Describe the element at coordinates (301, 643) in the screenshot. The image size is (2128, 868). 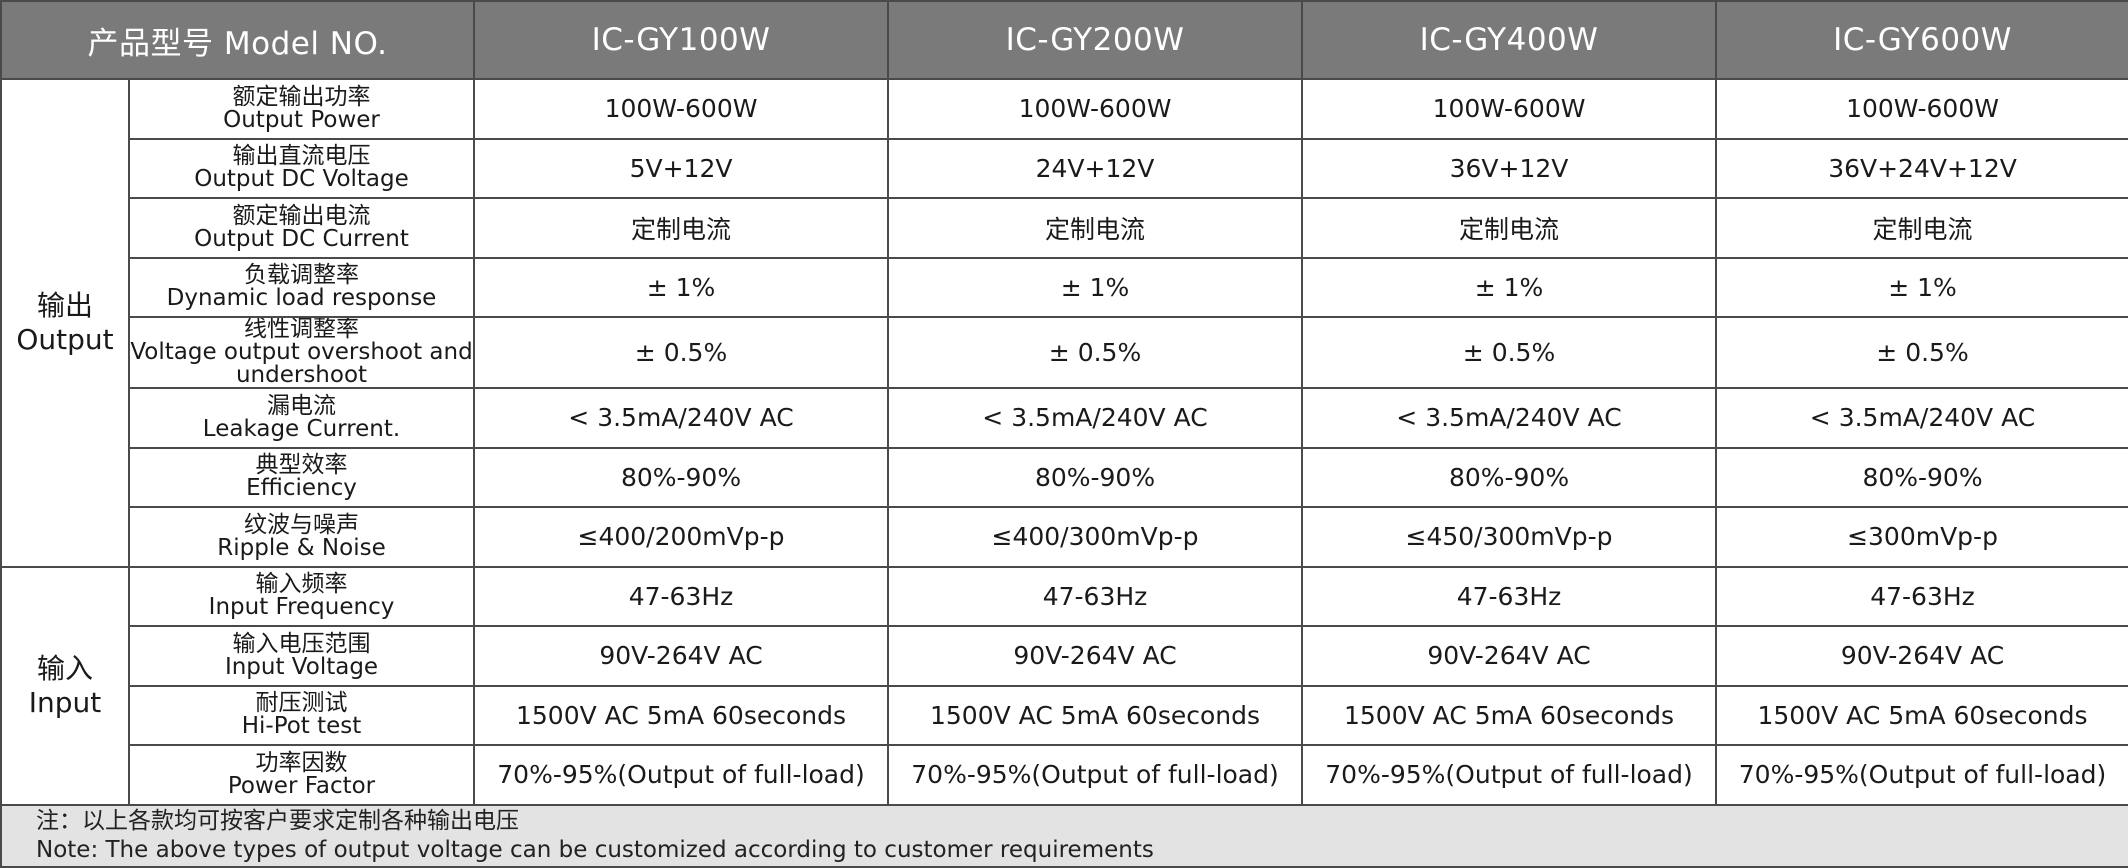
I see `parameter-label-cn: 输入电压范围` at that location.